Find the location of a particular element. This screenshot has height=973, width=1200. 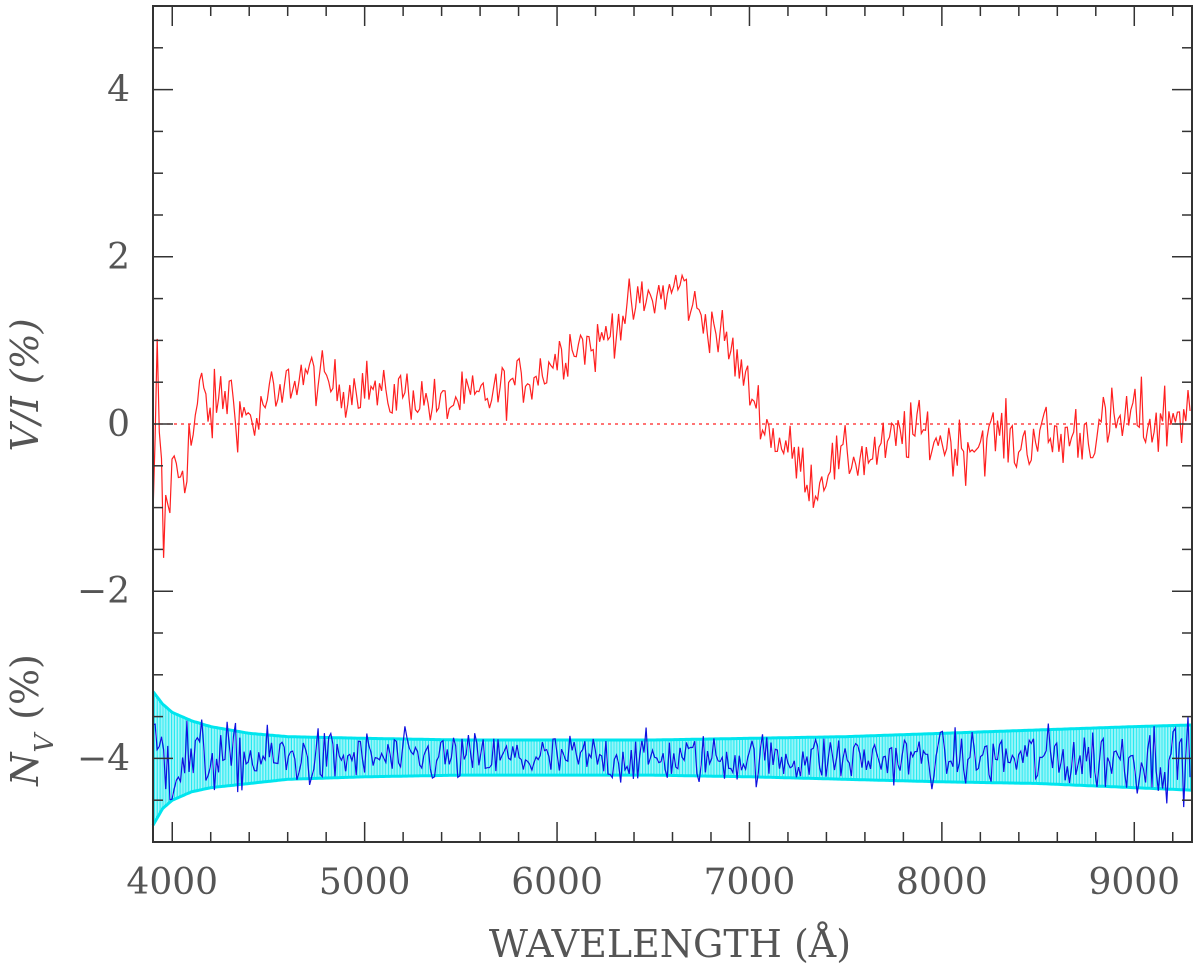

y-axis-title-lower-unit: (%) is located at coordinates (25, 687).